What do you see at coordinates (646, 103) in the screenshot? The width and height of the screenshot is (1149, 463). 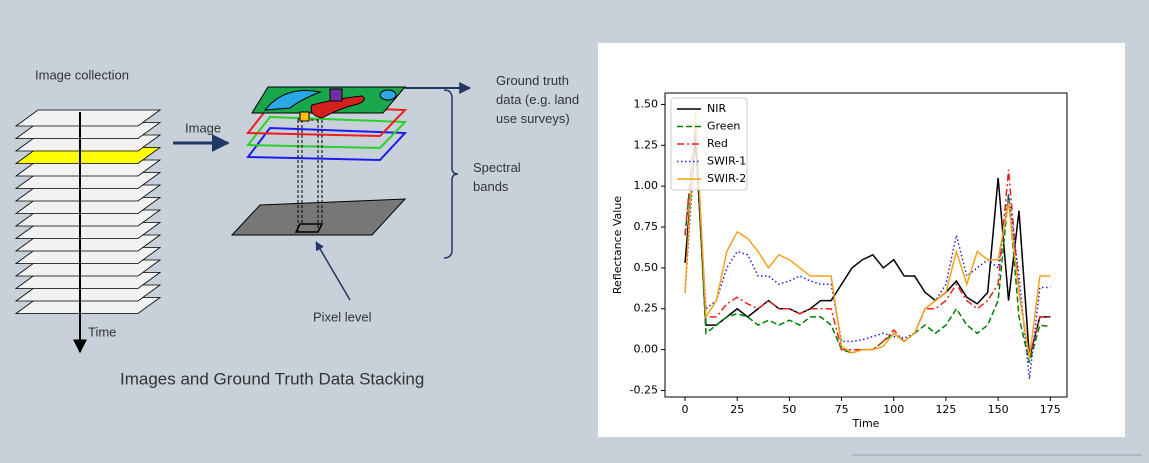 I see `y-tick-label: 1.50` at bounding box center [646, 103].